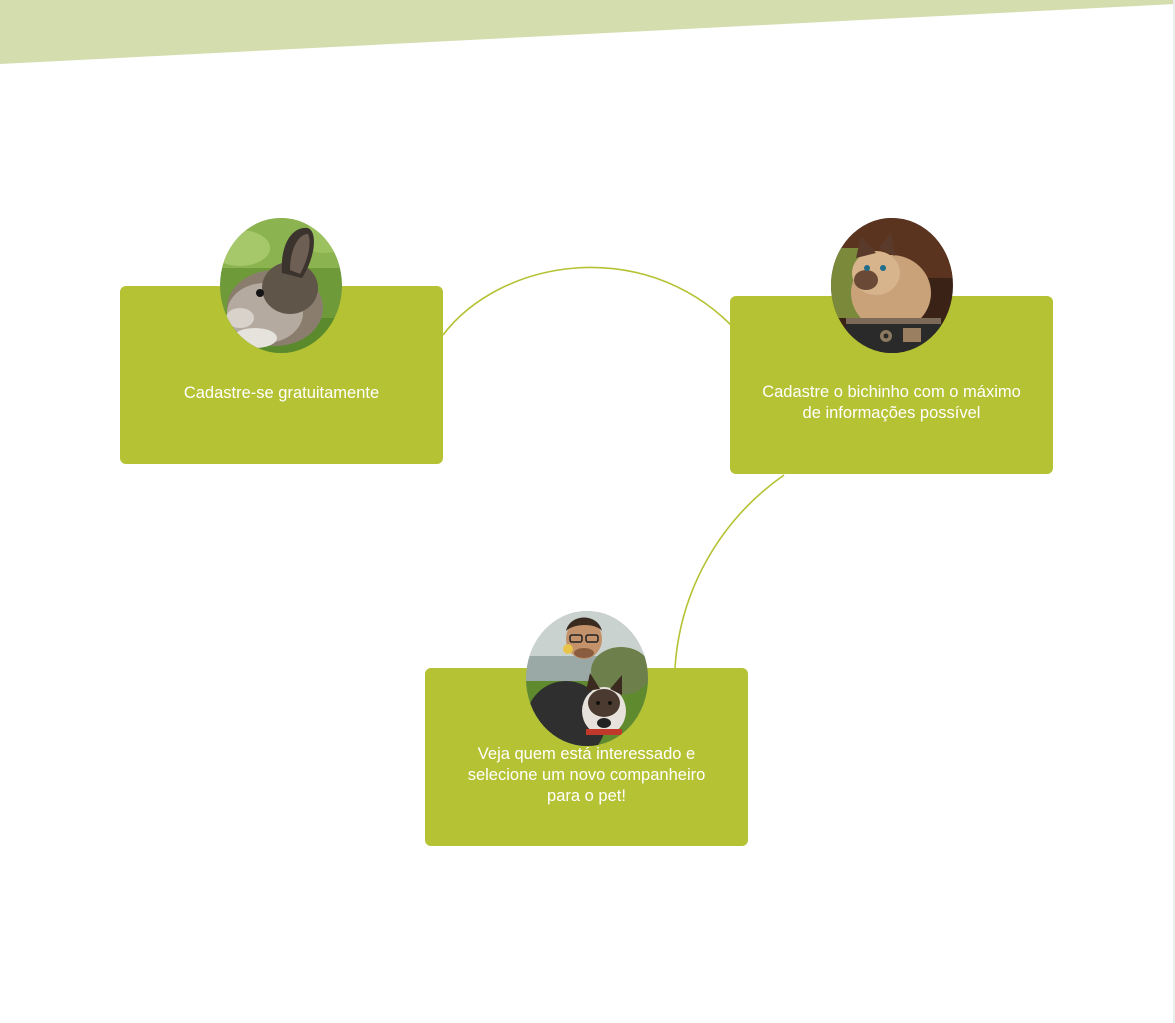  What do you see at coordinates (587, 32) in the screenshot?
I see `top-banner` at bounding box center [587, 32].